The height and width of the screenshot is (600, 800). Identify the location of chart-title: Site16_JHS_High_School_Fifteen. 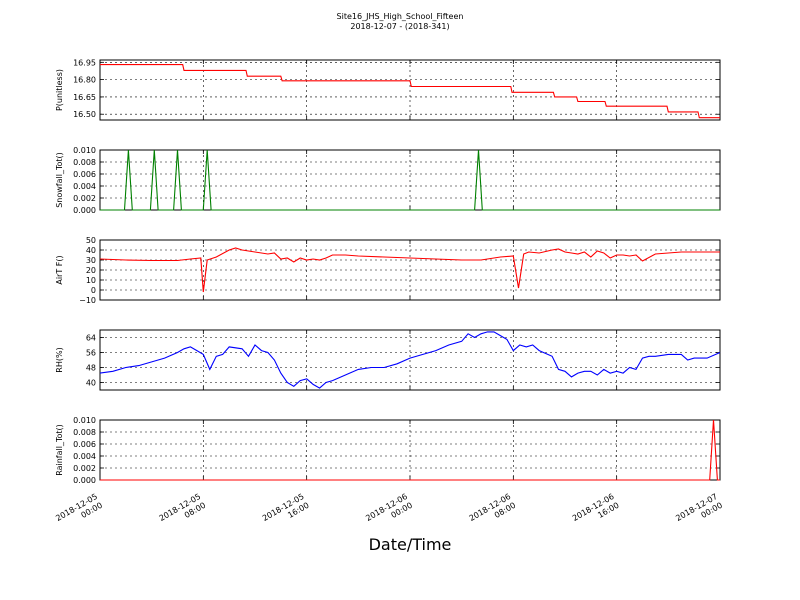
(400, 16).